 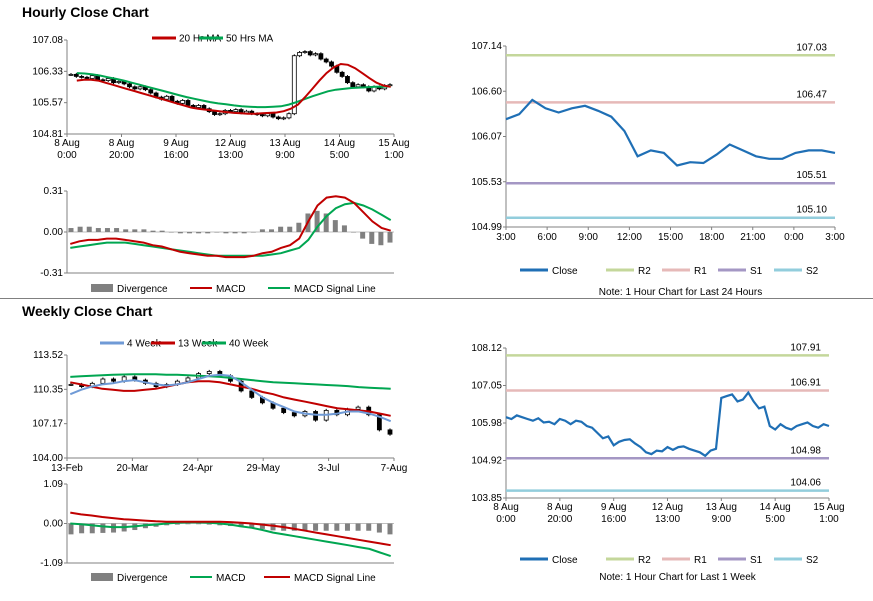 What do you see at coordinates (133, 468) in the screenshot?
I see `x-tick-label: 20-Mar` at bounding box center [133, 468].